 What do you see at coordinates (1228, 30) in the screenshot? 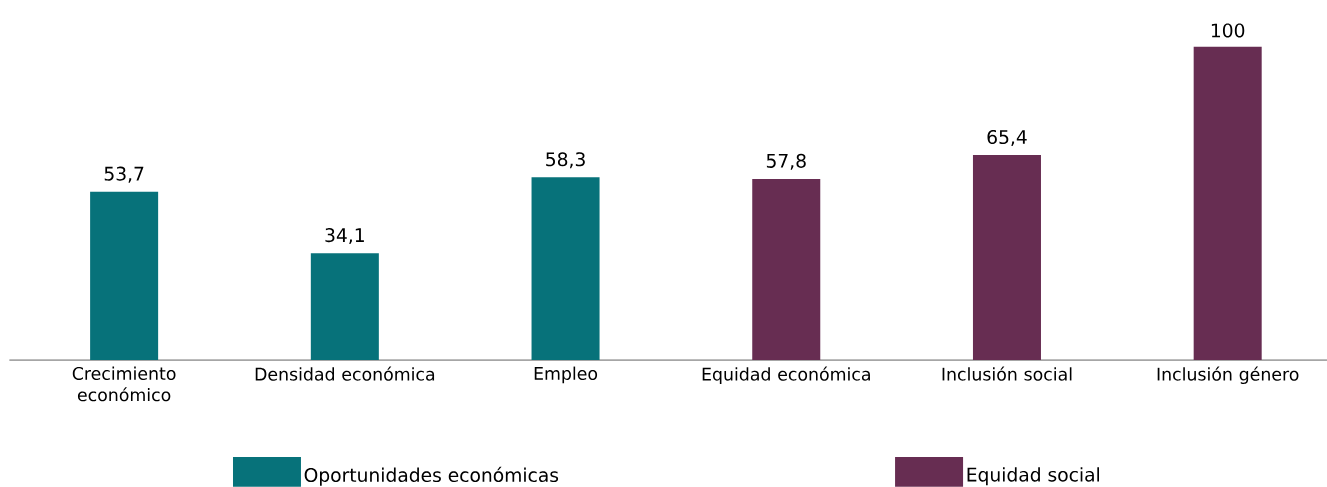
I see `data-label: 100` at bounding box center [1228, 30].